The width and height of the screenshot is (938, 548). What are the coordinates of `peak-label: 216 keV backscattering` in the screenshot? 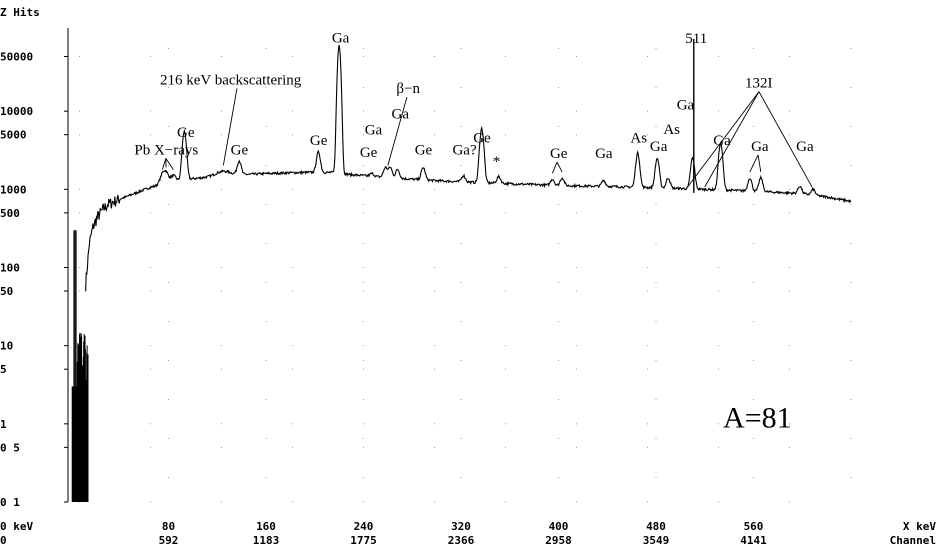 It's located at (231, 80).